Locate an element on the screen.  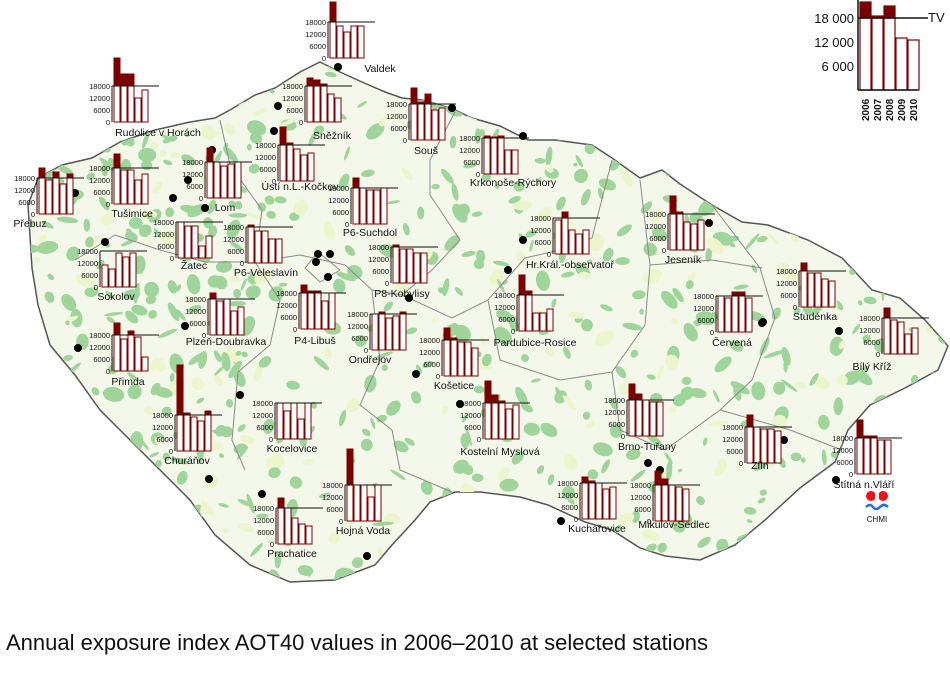
station-chart-pardubice-rosice: 6000 12000 18000 0 is located at coordinates (529, 305).